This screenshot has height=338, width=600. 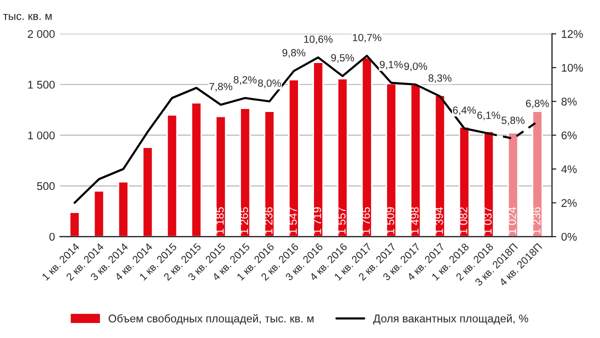 What do you see at coordinates (488, 116) in the screenshot?
I see `data-label: 6,1%` at bounding box center [488, 116].